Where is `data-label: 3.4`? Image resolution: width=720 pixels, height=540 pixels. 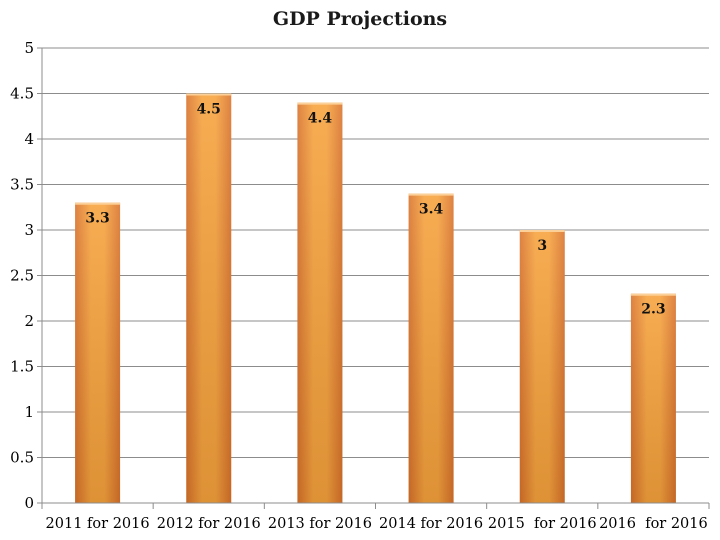
data-label: 3.4 is located at coordinates (431, 210).